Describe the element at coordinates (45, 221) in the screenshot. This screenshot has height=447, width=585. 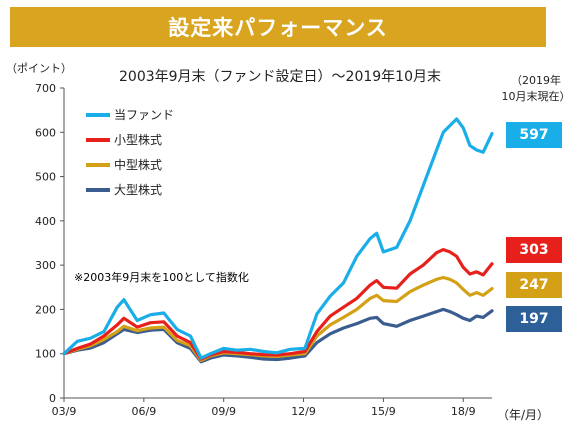
I see `y-tick-label: 400` at that location.